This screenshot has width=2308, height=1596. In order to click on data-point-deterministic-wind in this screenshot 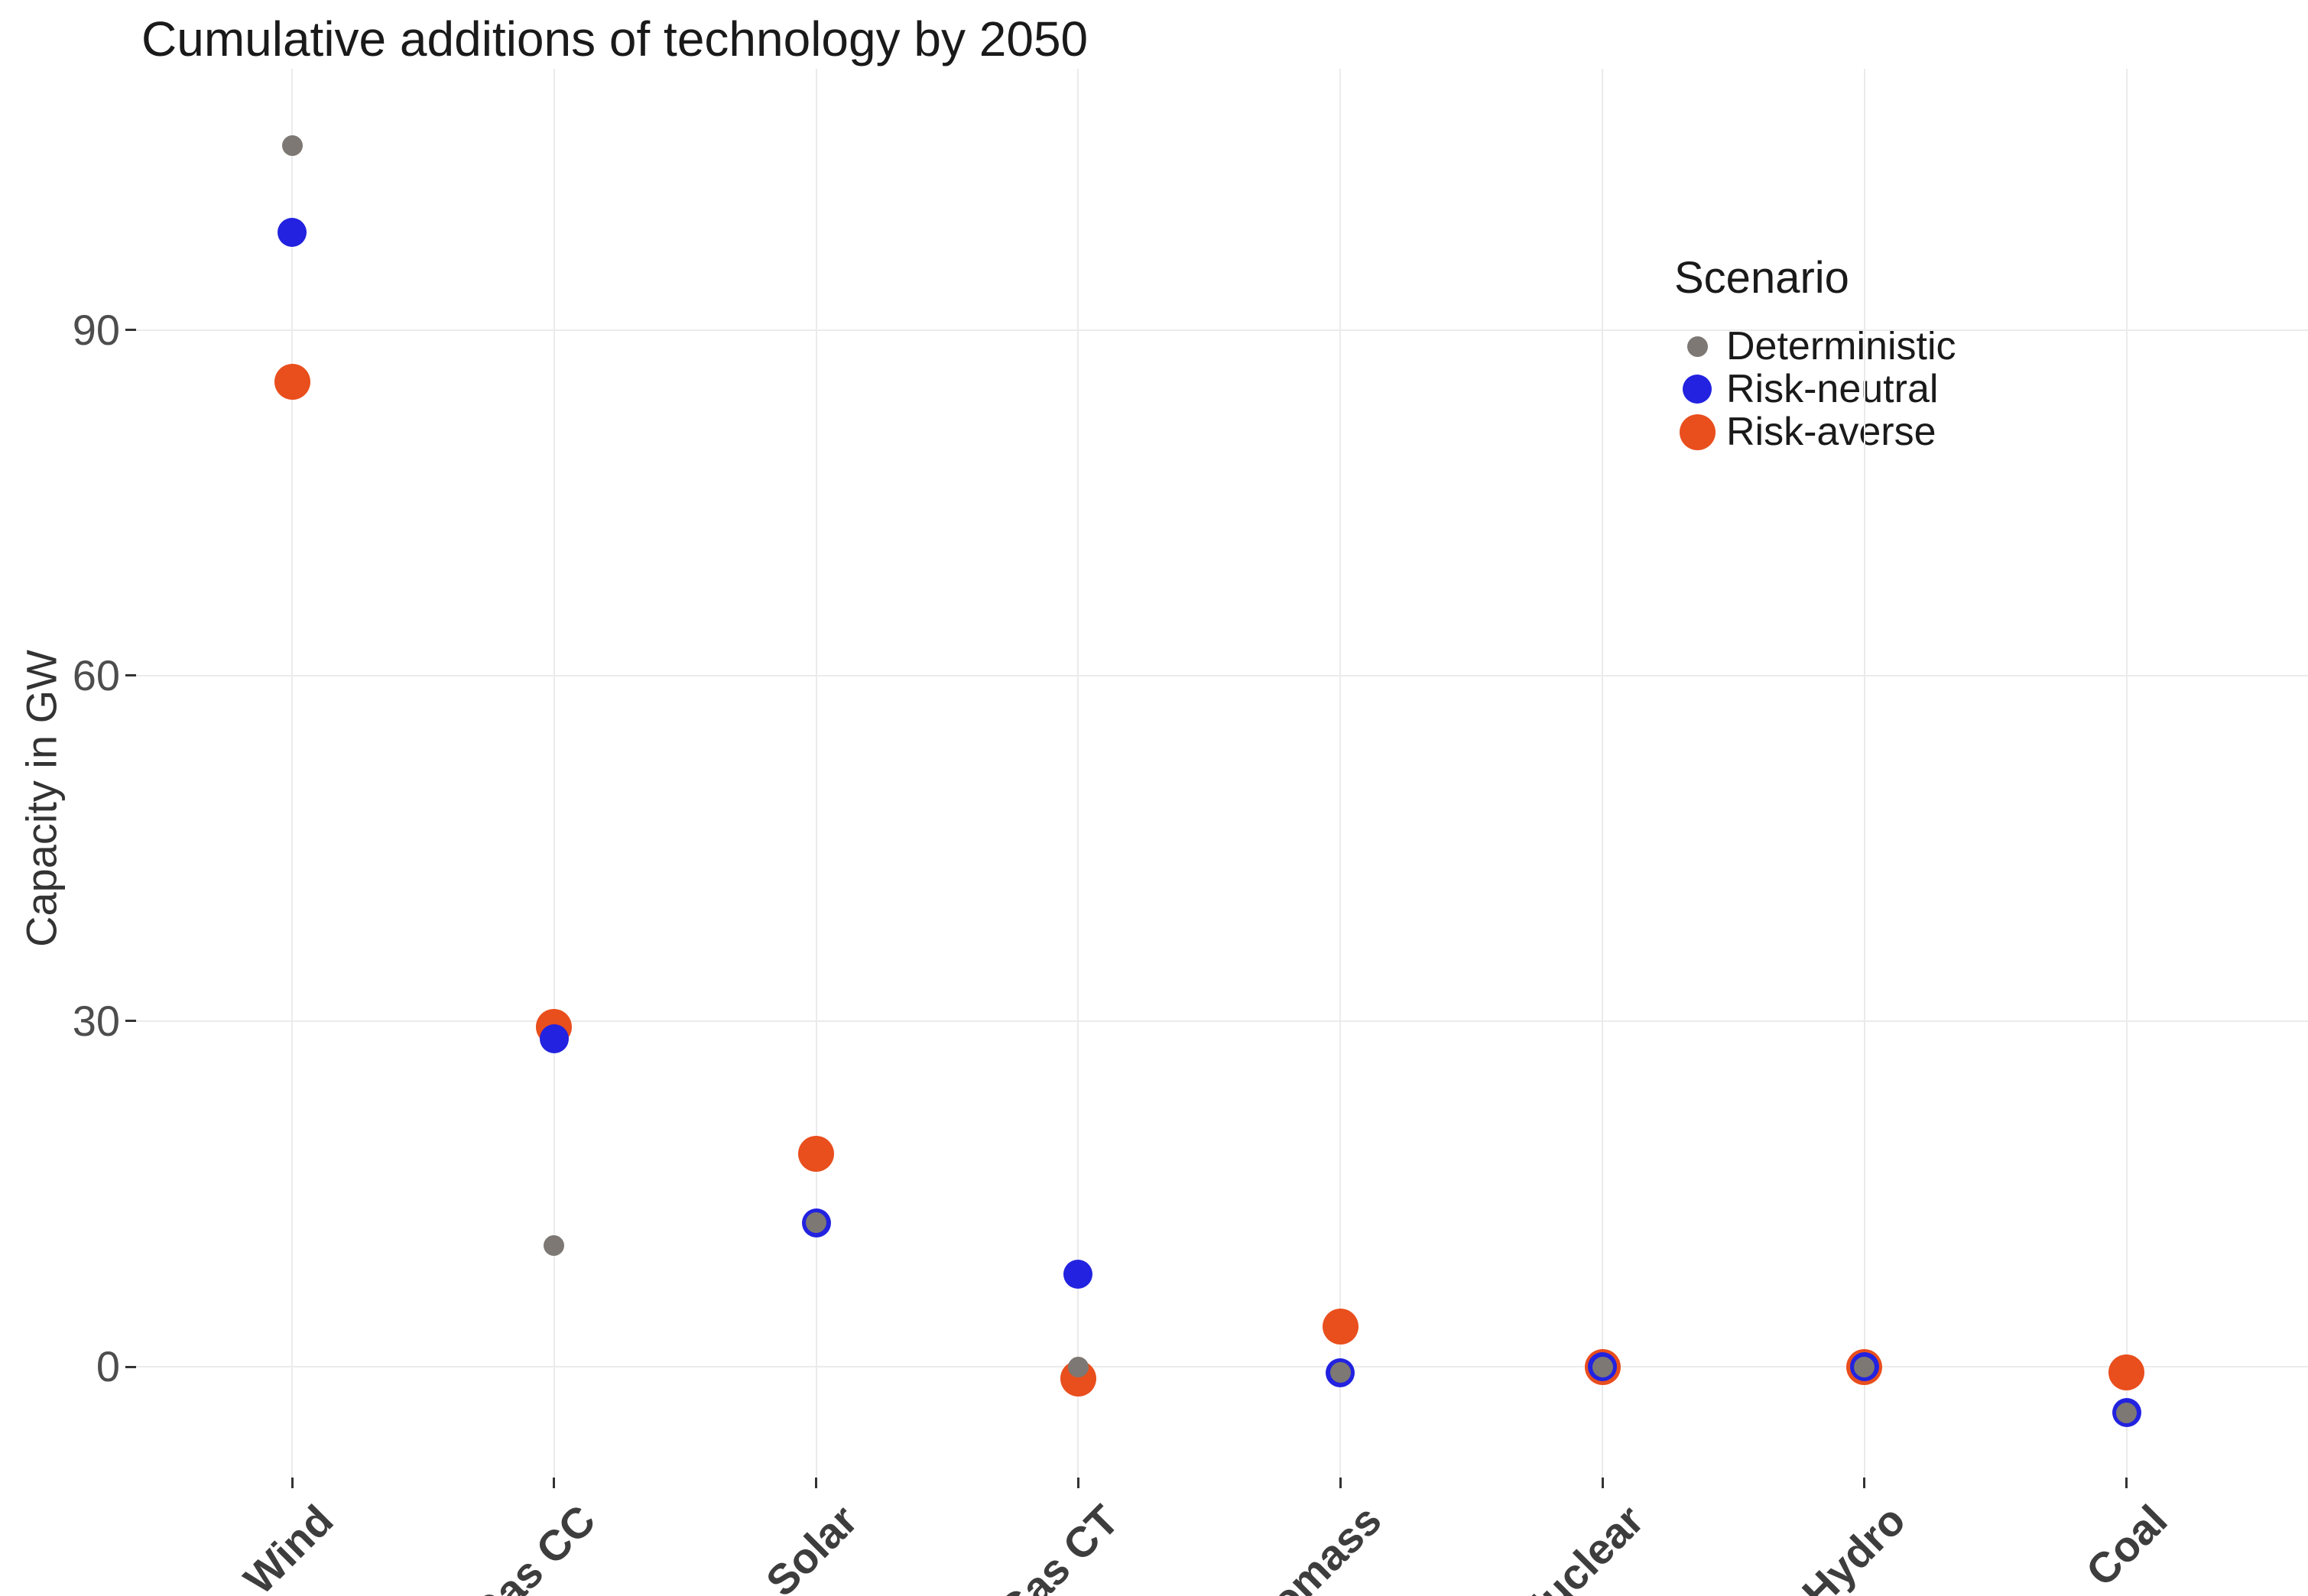, I will do `click(292, 146)`.